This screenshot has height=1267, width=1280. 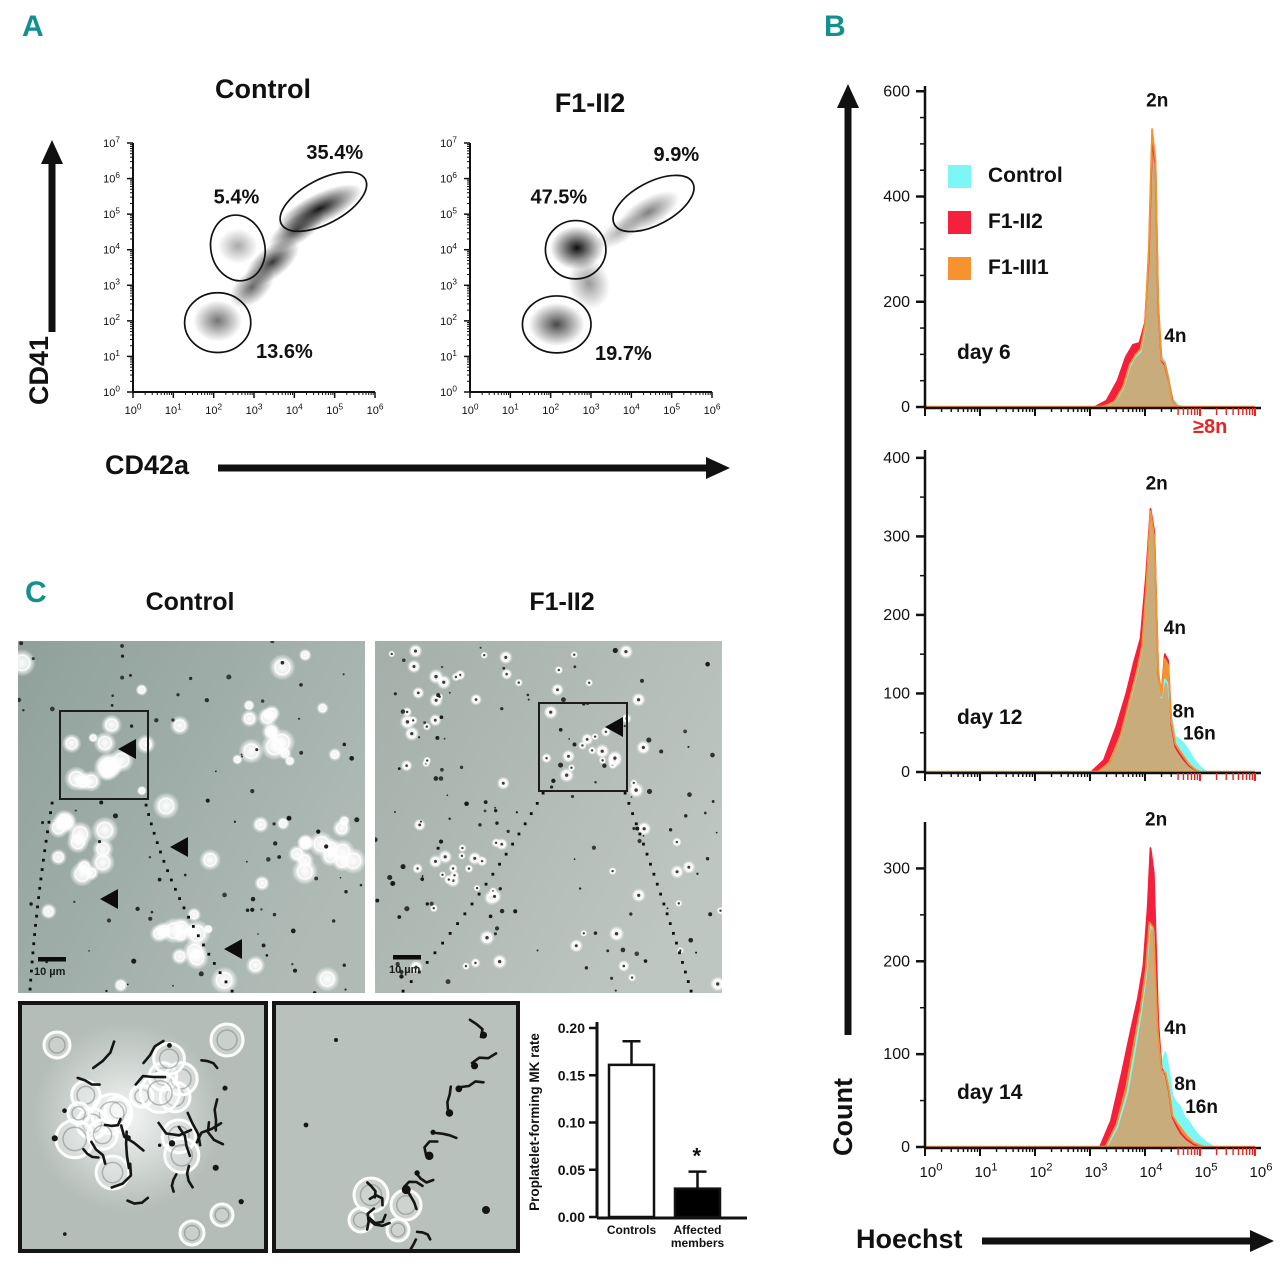 I want to click on micrograph-inset-control-svg, so click(x=143, y=1127).